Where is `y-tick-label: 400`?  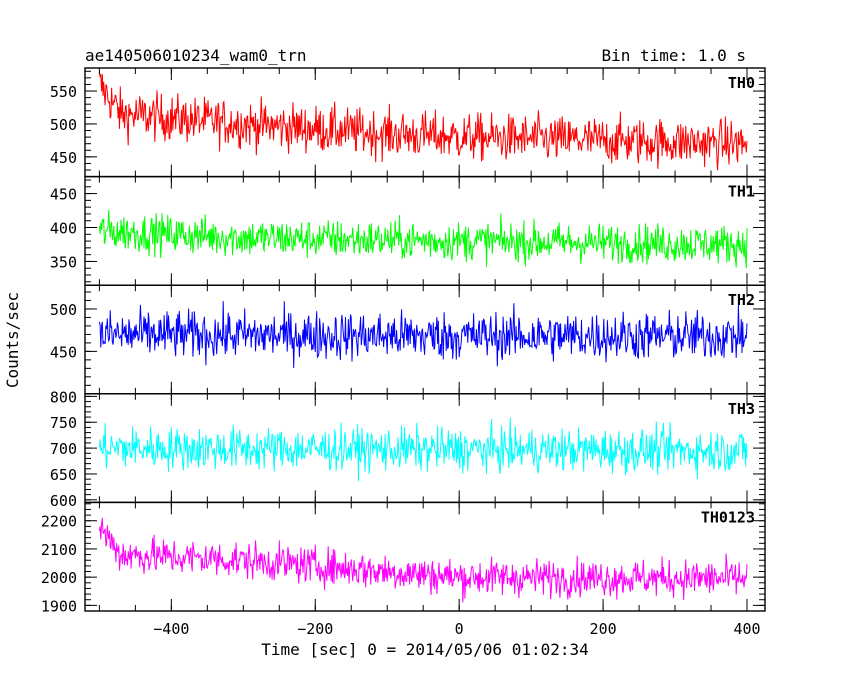 y-tick-label: 400 is located at coordinates (63, 229).